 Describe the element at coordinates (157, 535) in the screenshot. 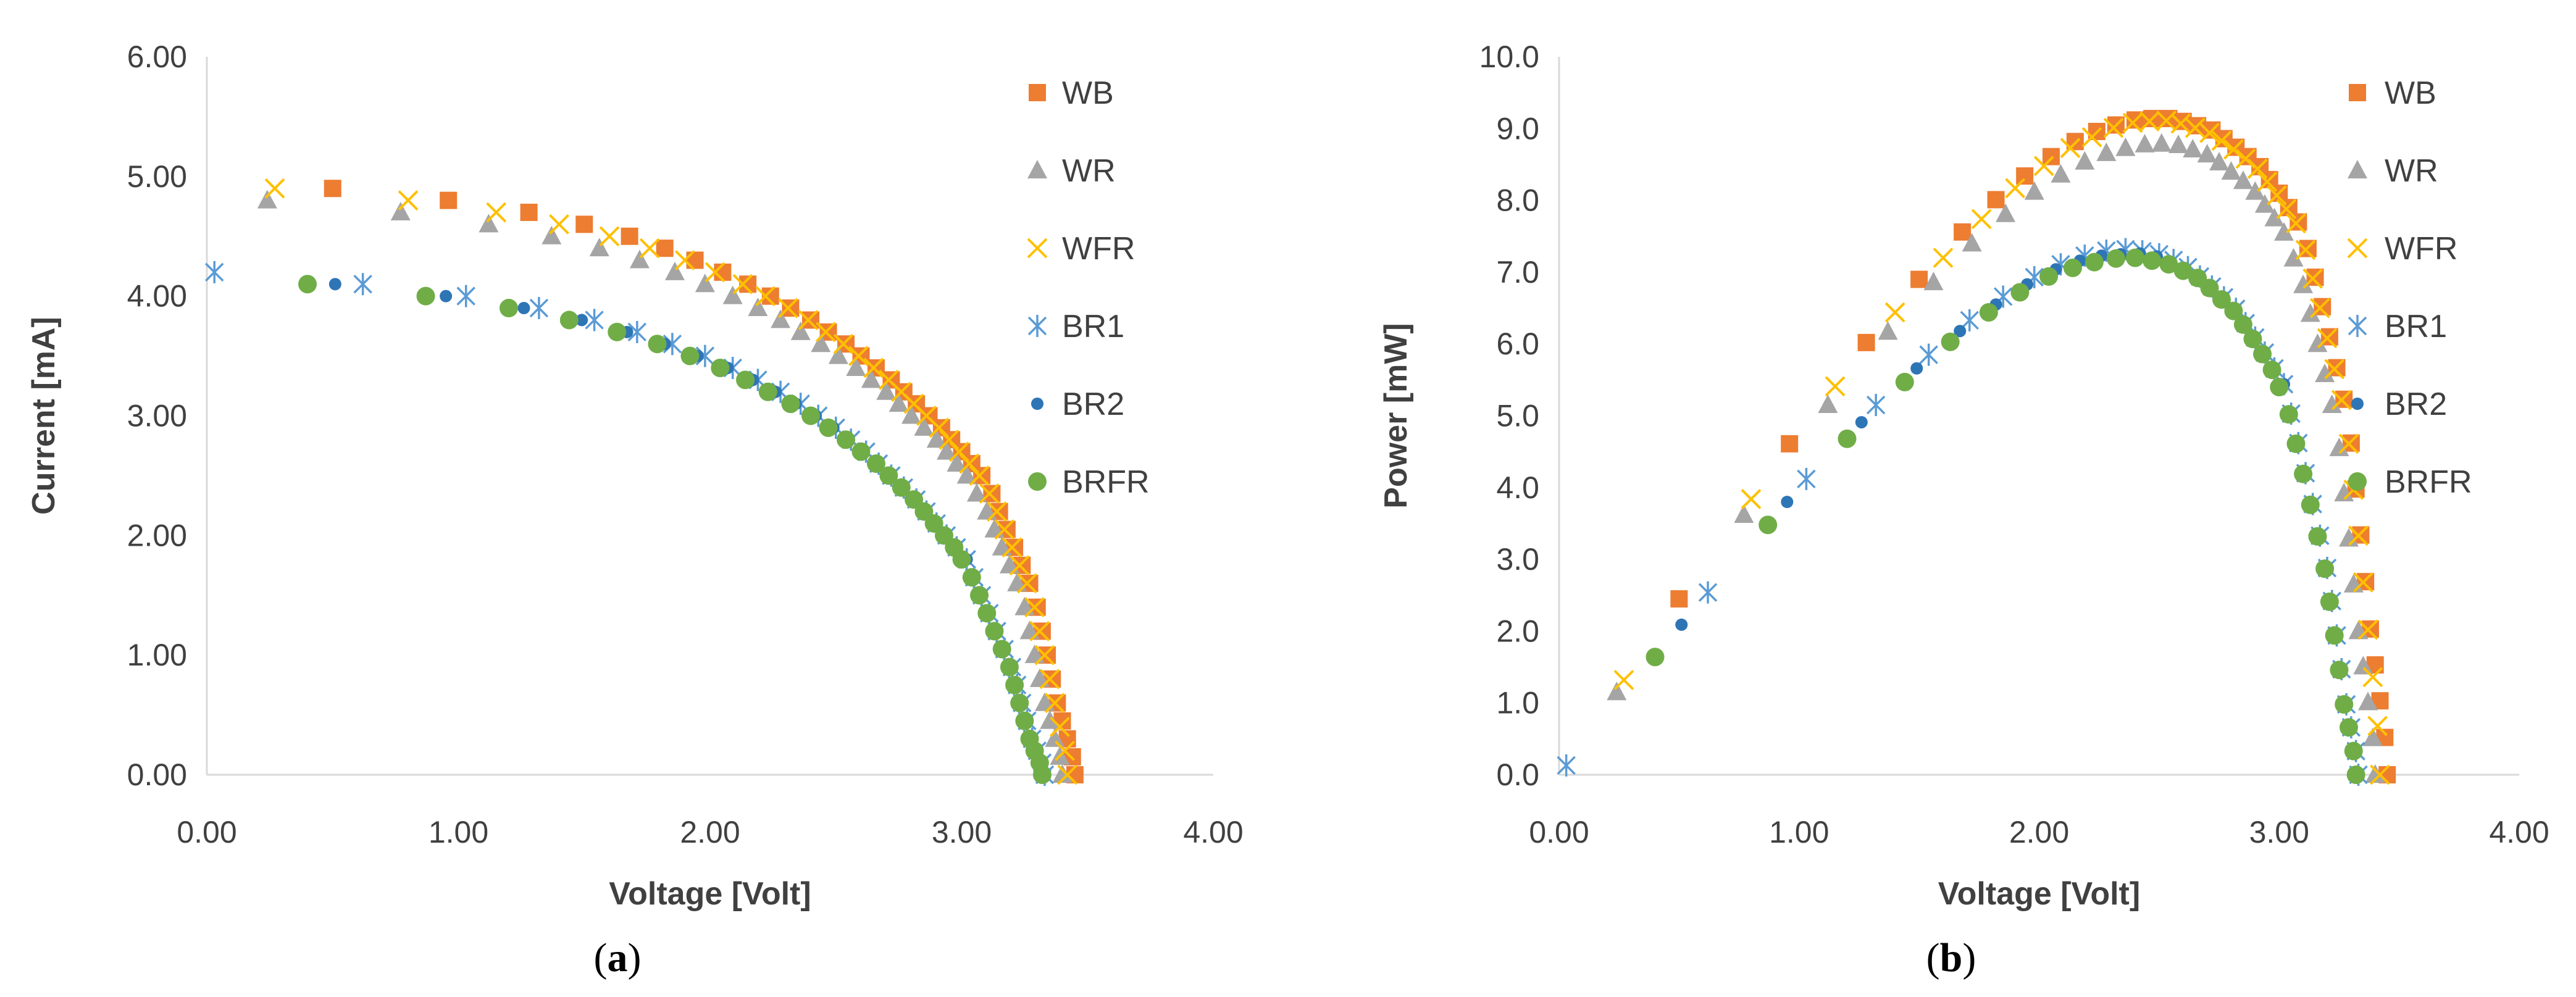

I see `y-tick-label: 2.00` at that location.